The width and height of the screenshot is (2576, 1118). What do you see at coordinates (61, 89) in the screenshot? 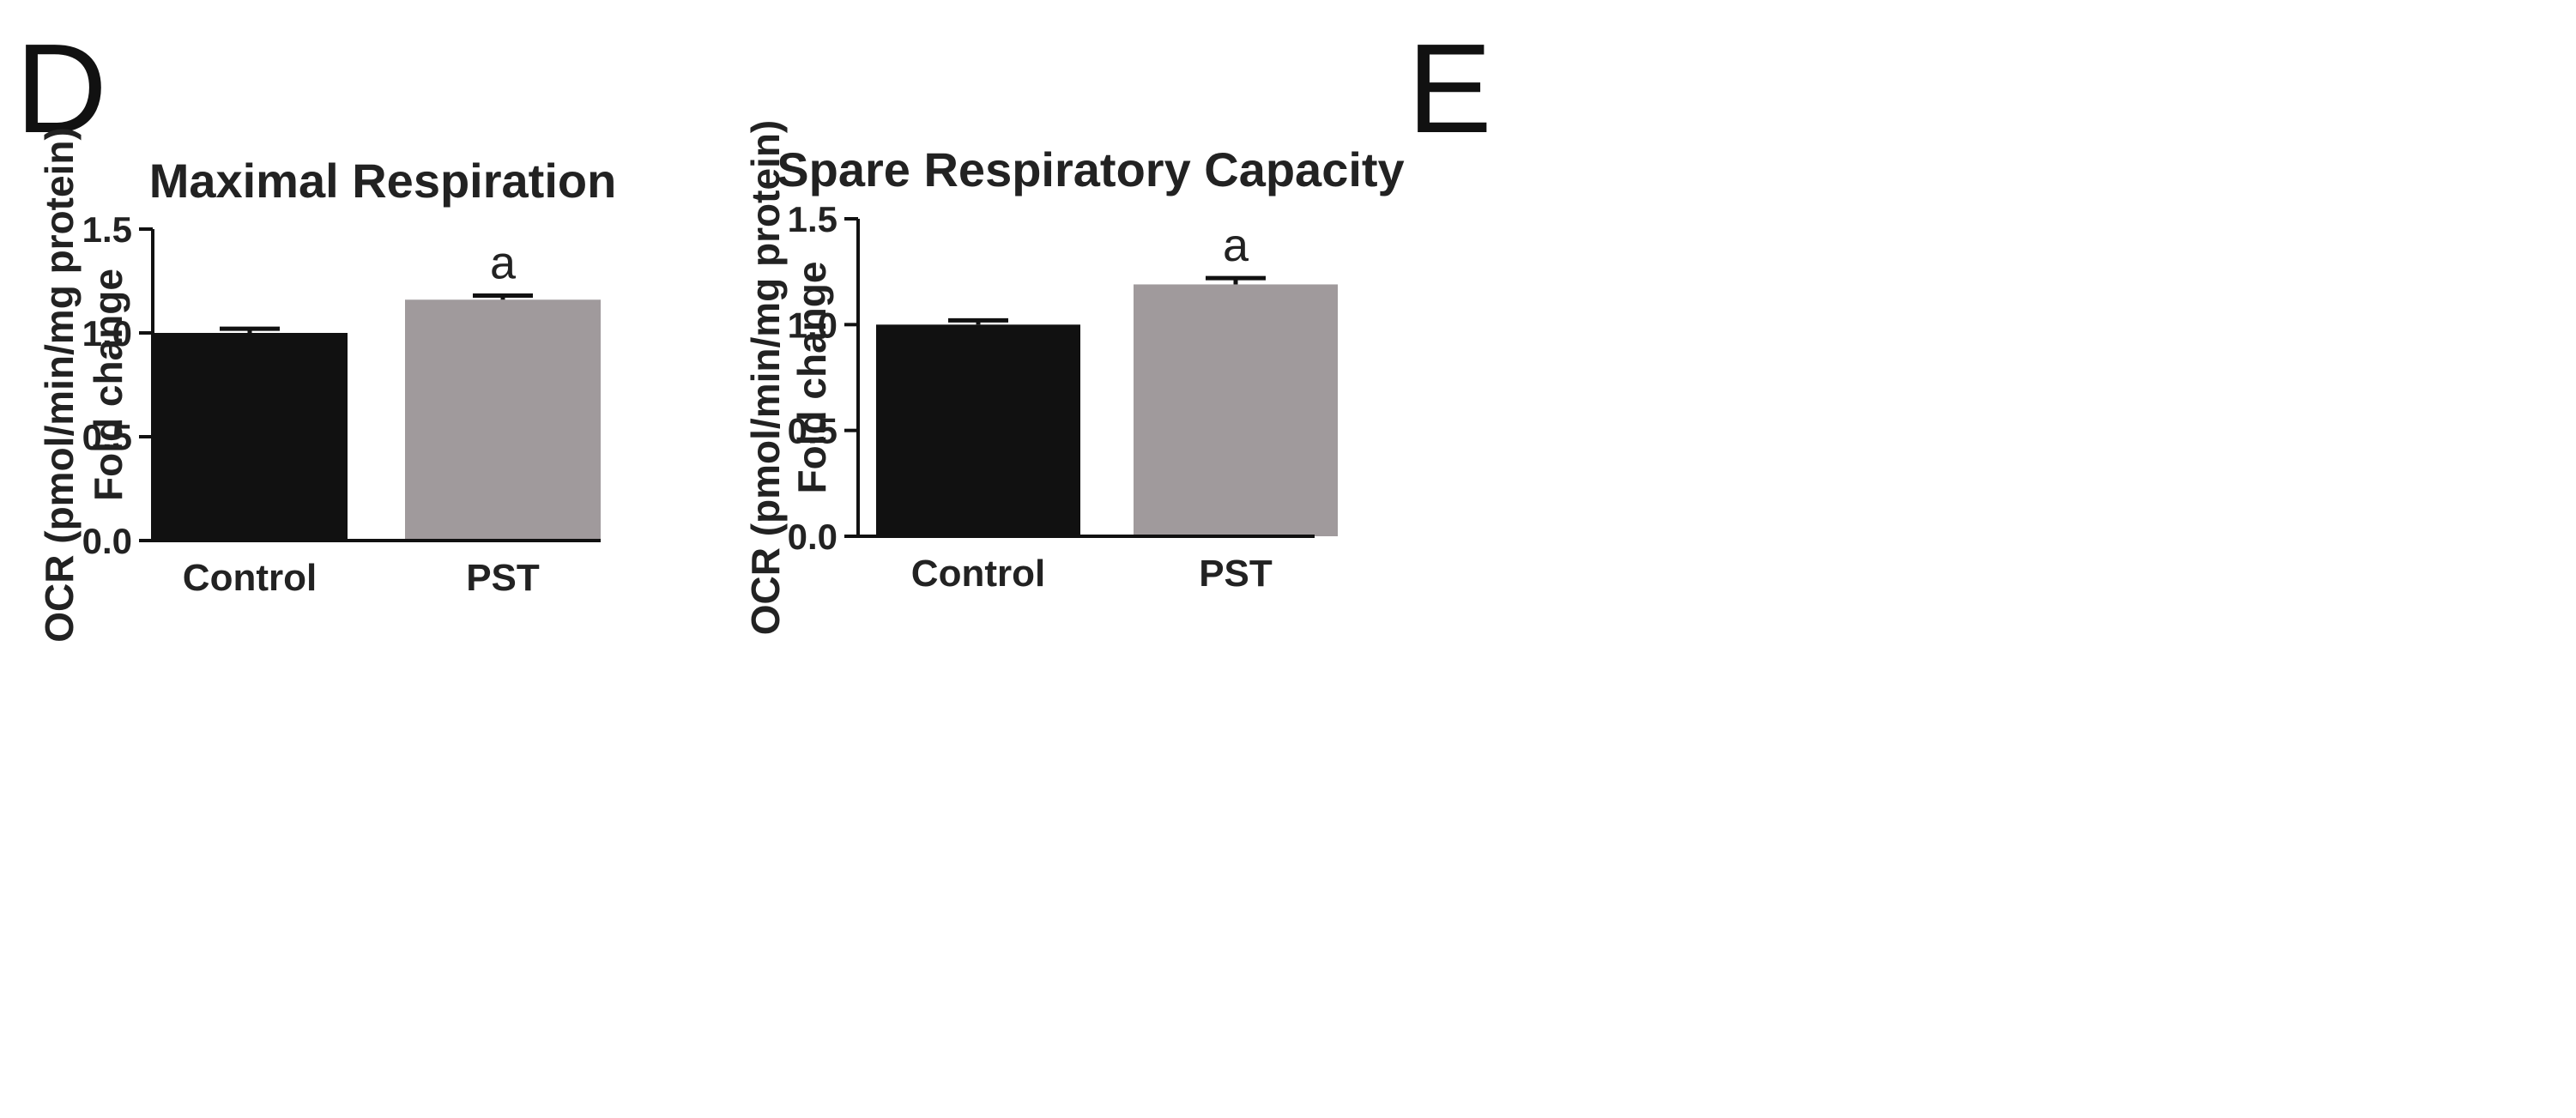
I see `panel-label-d: D` at bounding box center [61, 89].